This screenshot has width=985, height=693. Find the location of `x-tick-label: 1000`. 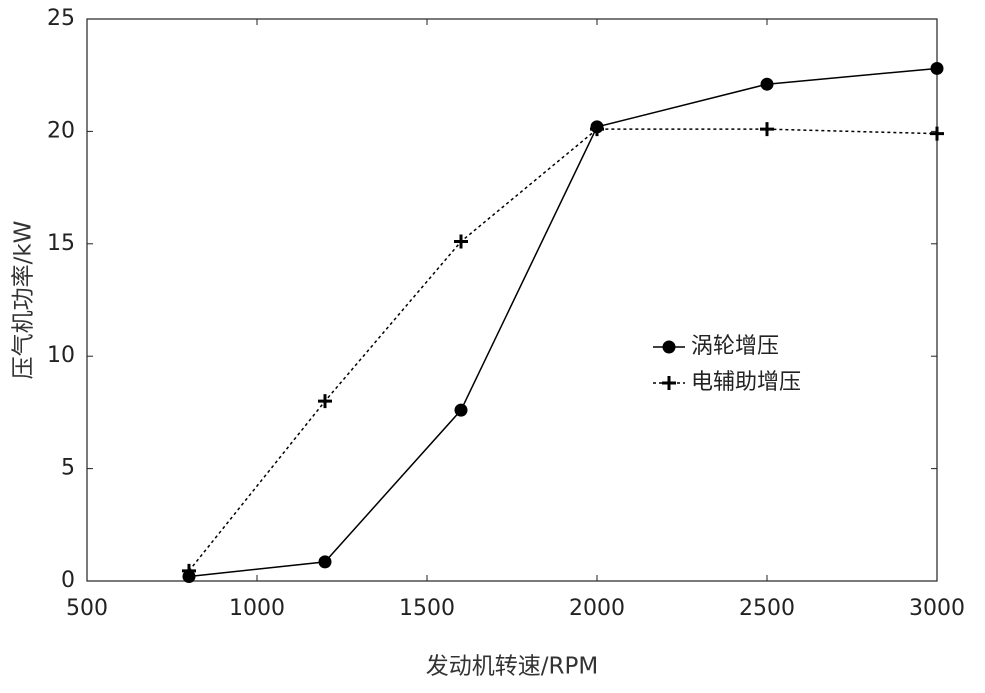

x-tick-label: 1000 is located at coordinates (257, 608).